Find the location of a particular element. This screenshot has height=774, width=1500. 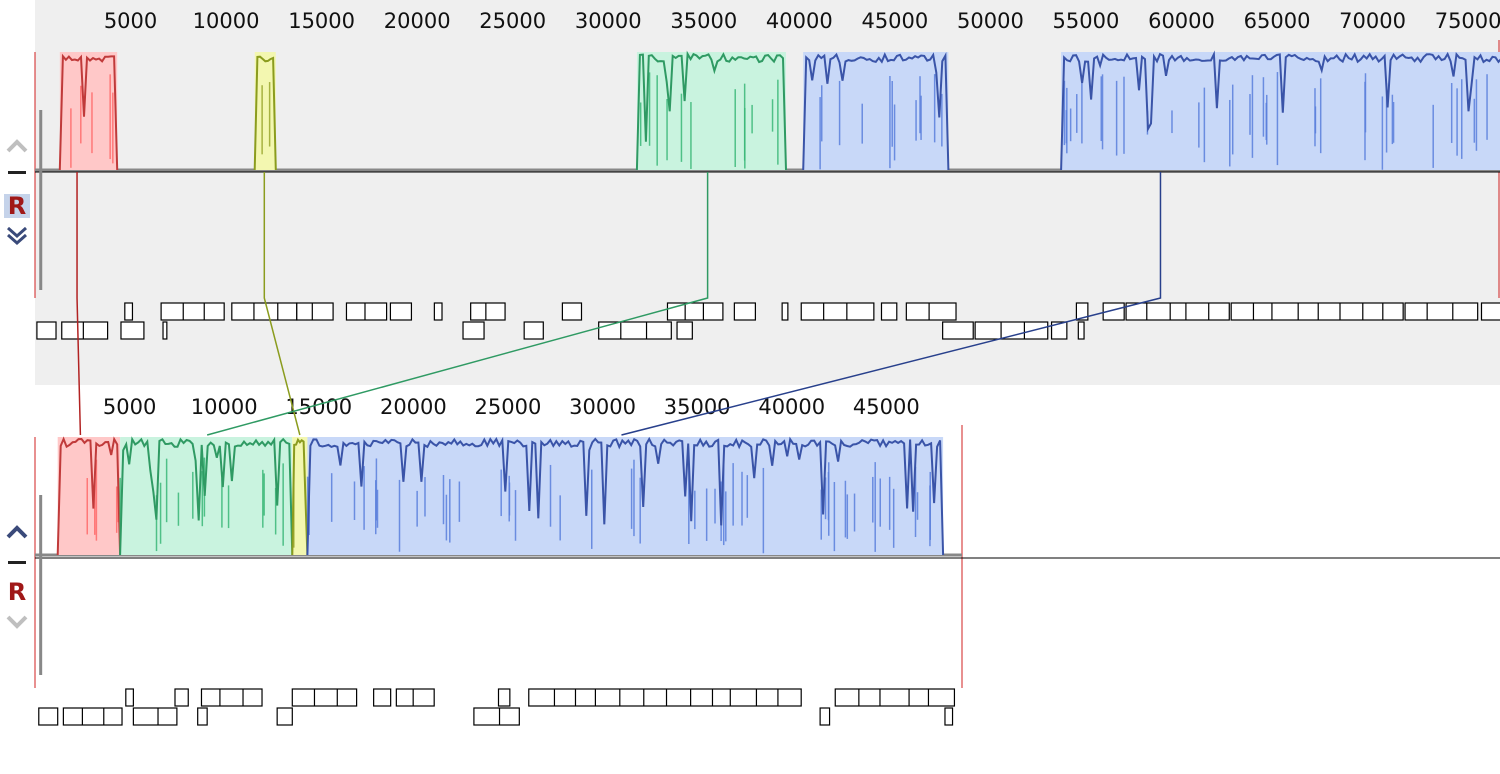

panel-1-move-up-button is located at coordinates (17, 146).